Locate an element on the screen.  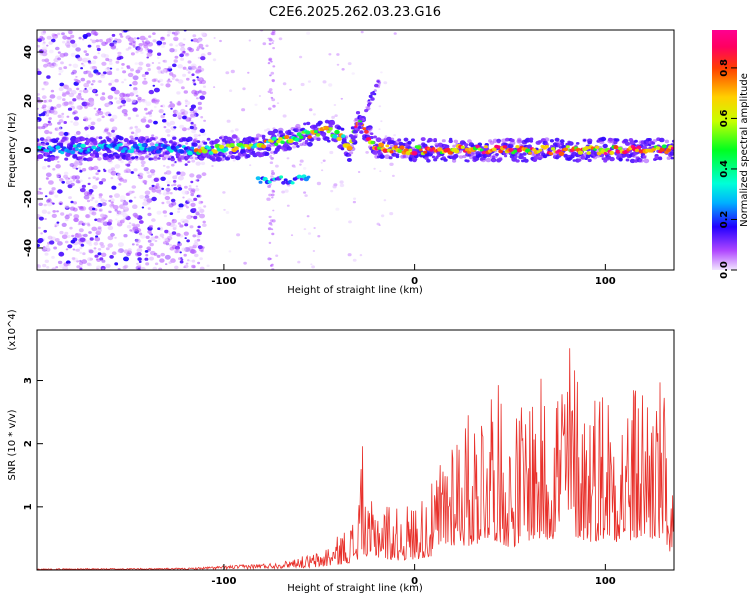
colorbar-scale is located at coordinates (724, 150).